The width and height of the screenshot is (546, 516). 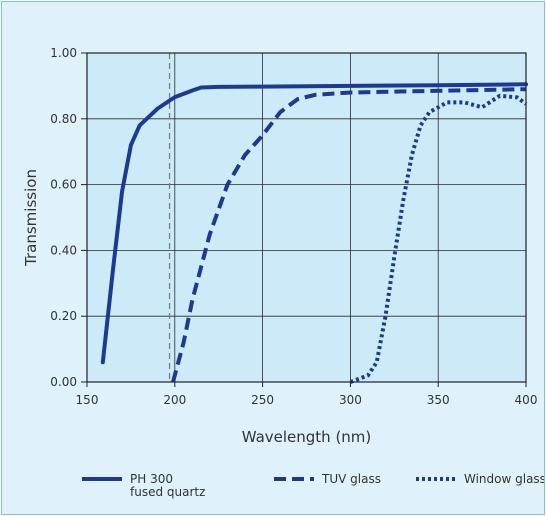 I want to click on y-axis-ticks: 0.00 0.20 0.40 0.60 0.80 1.00, so click(x=68, y=217).